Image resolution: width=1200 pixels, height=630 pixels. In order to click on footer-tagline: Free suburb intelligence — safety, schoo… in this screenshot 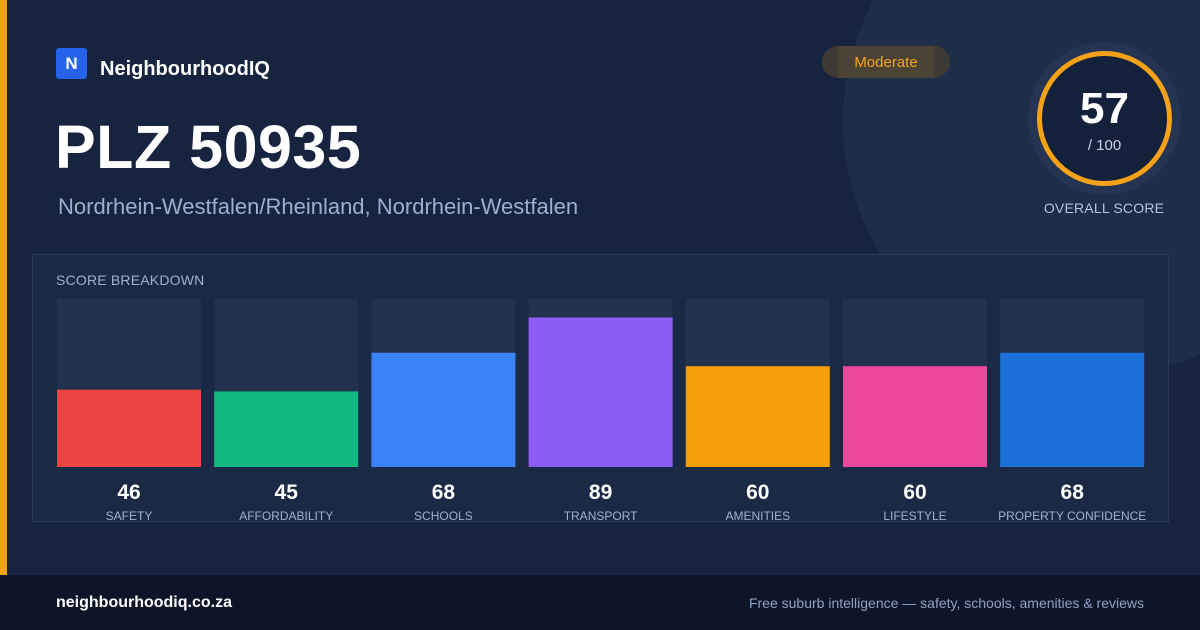, I will do `click(946, 603)`.